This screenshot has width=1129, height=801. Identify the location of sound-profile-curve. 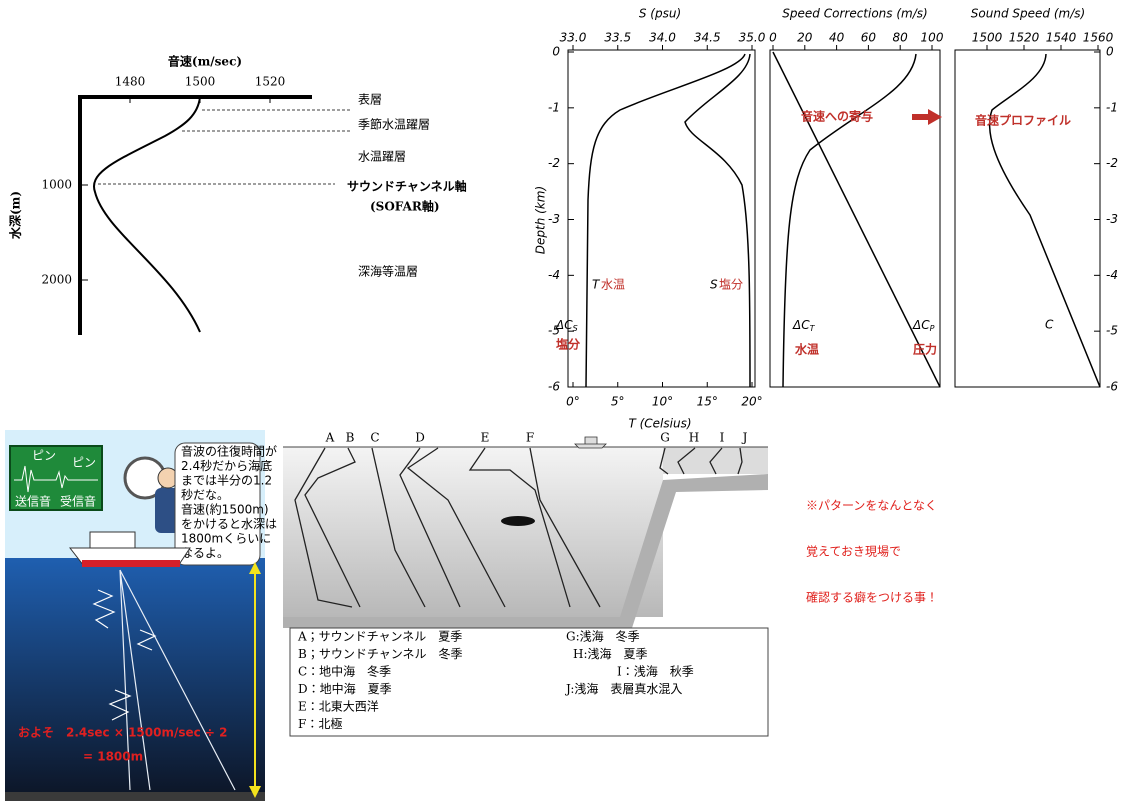
(1044, 220).